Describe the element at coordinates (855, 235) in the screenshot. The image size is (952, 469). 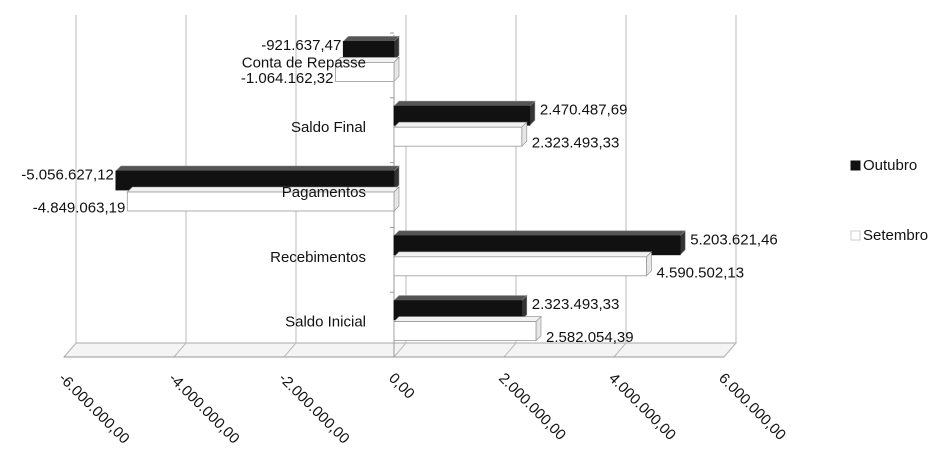
I see `legend-swatch-setembro` at that location.